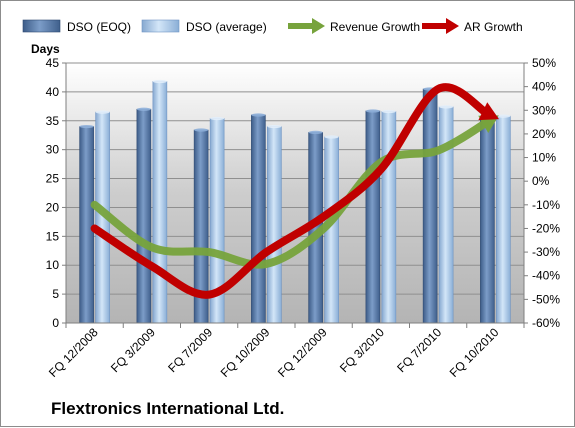 The height and width of the screenshot is (428, 575). I want to click on left-axis-tick-label: 10, so click(53, 265).